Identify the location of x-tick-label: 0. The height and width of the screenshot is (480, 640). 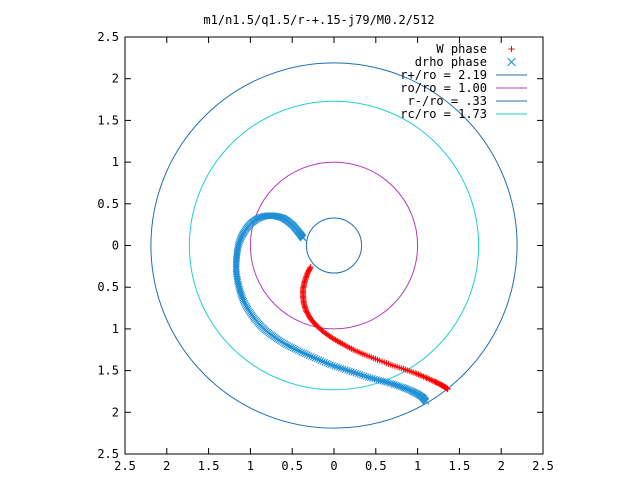
(333, 466).